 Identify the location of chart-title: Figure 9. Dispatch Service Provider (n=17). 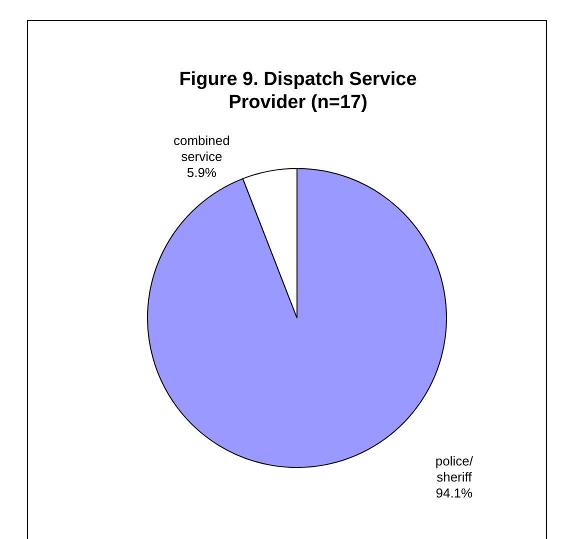
(298, 91).